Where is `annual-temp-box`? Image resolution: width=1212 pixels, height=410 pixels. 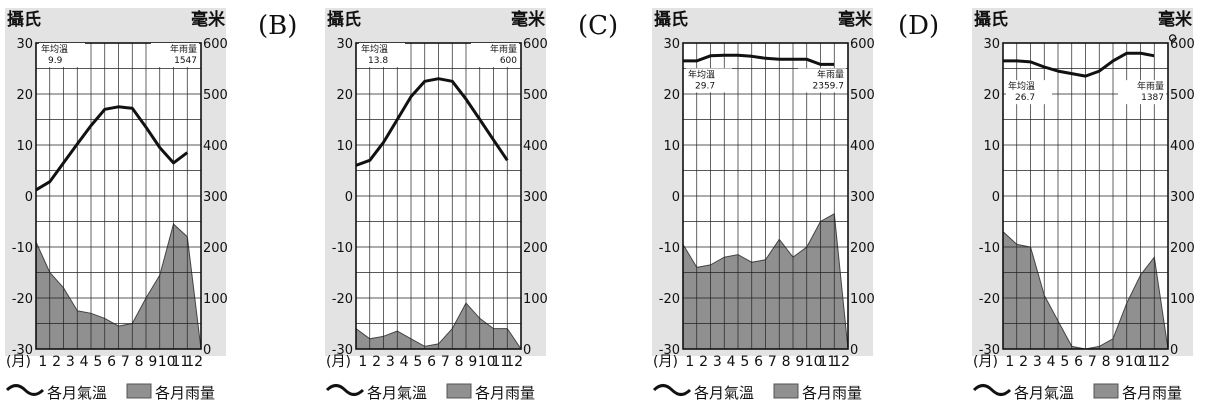
annual-temp-box is located at coordinates (62, 55).